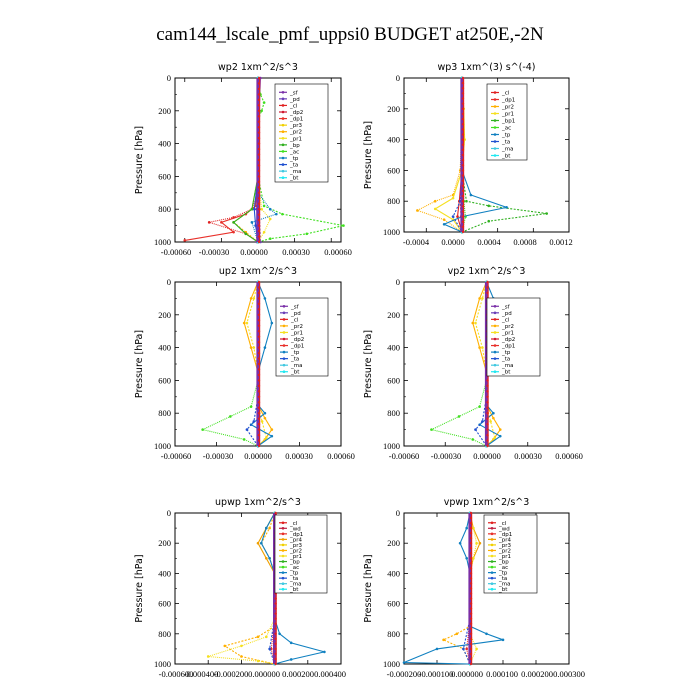 The image size is (700, 700). Describe the element at coordinates (503, 568) in the screenshot. I see `legend-label: _ac` at that location.